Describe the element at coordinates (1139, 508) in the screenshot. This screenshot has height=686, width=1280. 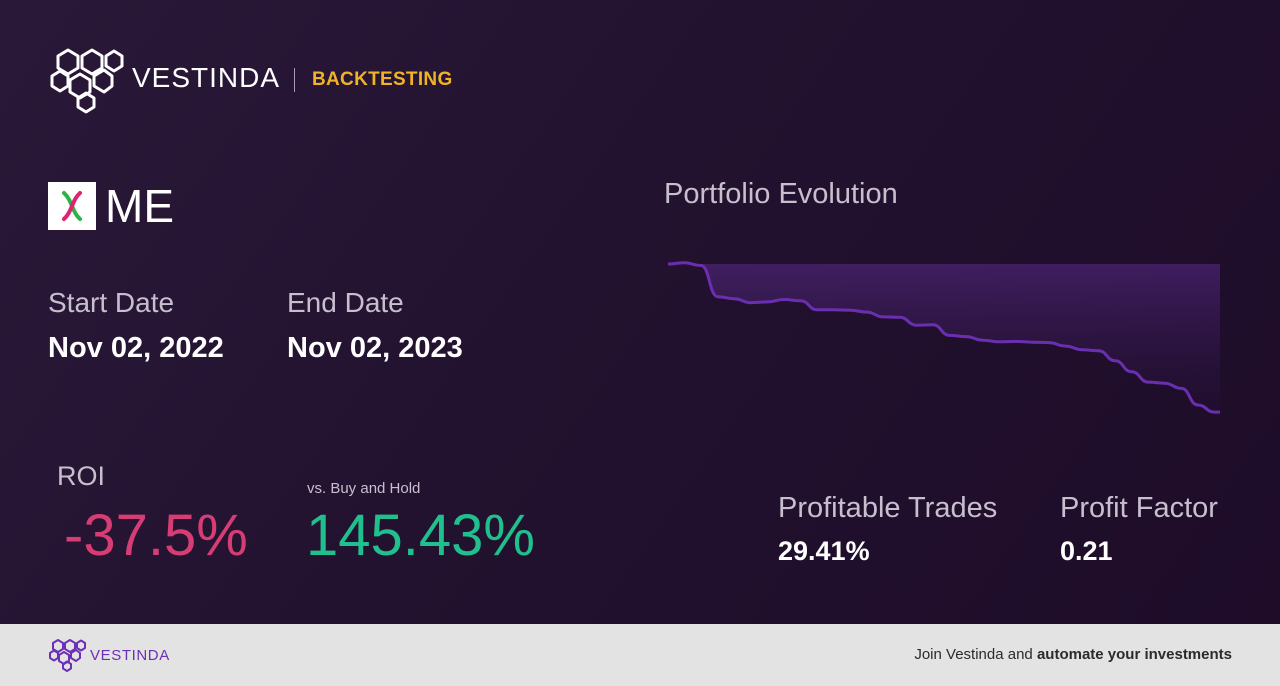
I see `profit-factor-label: Profit Factor` at that location.